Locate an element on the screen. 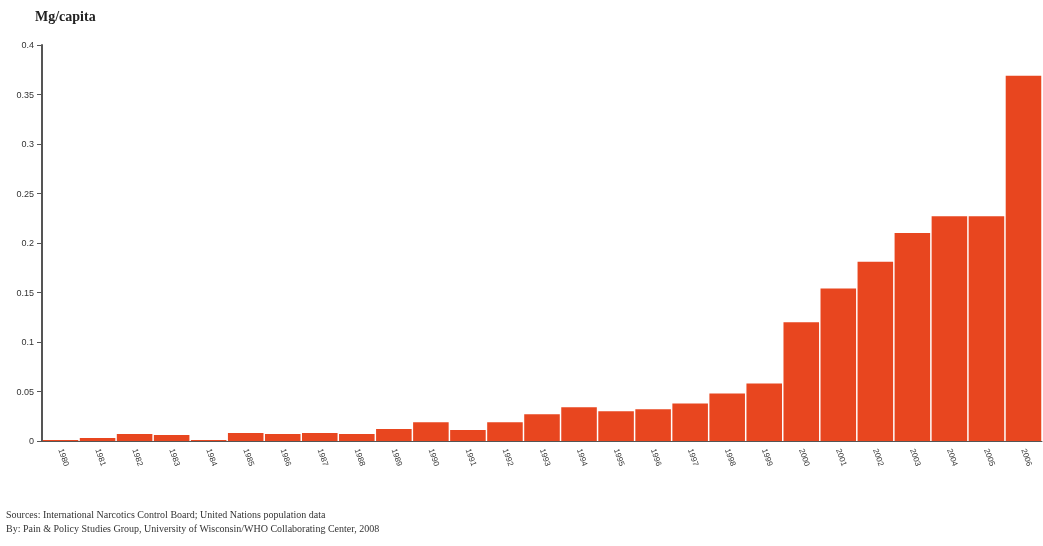 The image size is (1043, 546). x-tick-label: 1988 is located at coordinates (360, 457).